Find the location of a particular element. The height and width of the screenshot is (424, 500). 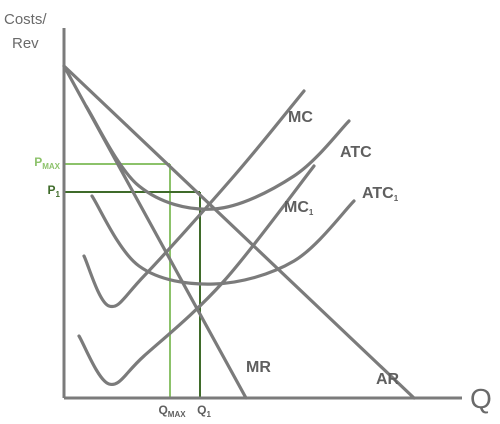

p-max-price-label: PMAX is located at coordinates (47, 163).